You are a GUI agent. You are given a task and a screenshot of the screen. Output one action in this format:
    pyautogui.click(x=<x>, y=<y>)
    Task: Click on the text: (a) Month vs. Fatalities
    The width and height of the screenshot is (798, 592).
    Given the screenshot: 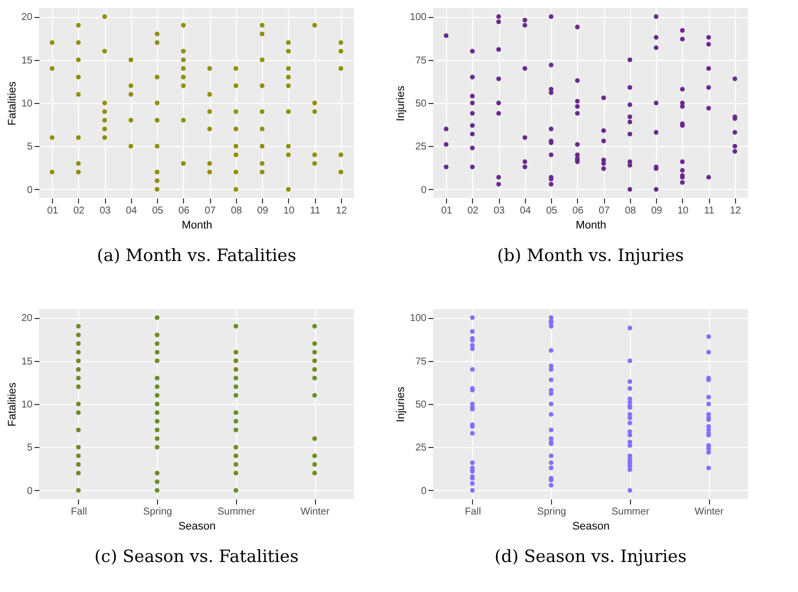 What is the action you would take?
    pyautogui.click(x=196, y=256)
    